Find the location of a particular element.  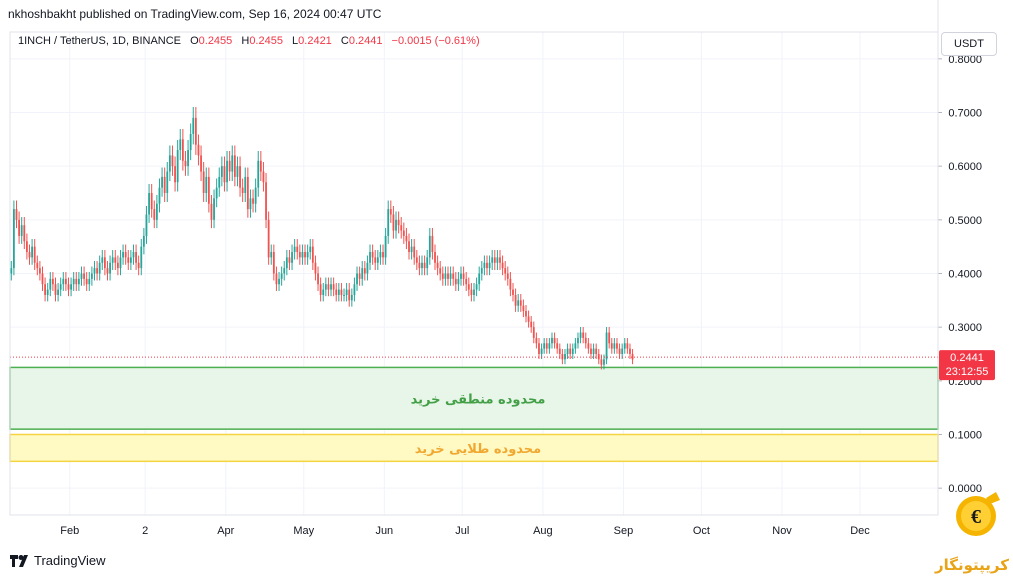

x-tick-label: Nov is located at coordinates (782, 531).